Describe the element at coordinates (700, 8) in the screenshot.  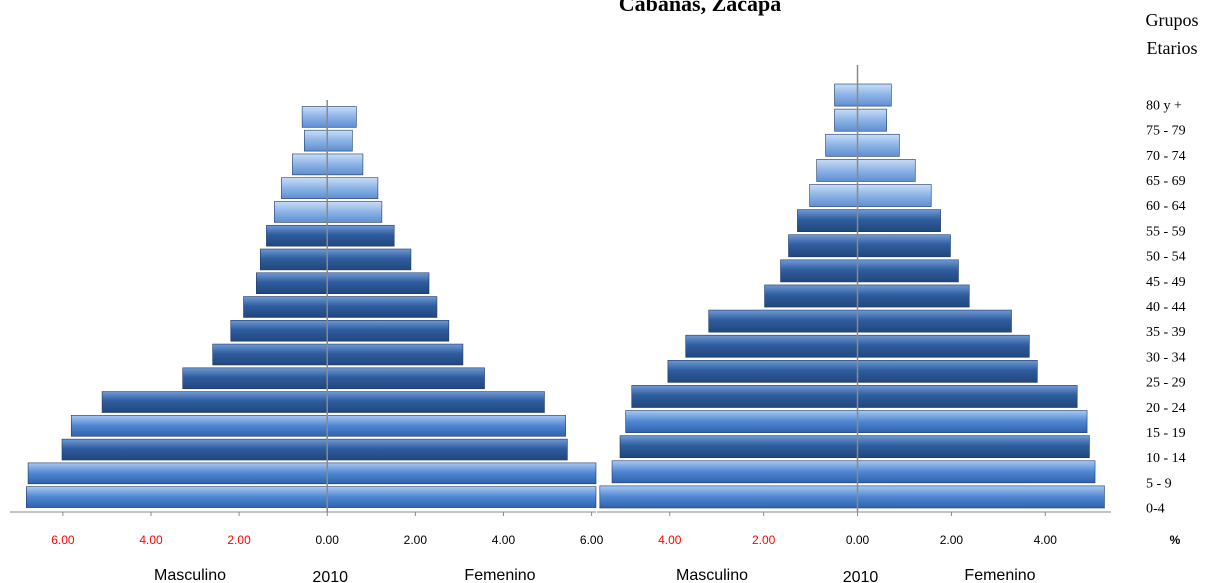
I see `chart-title: Cabañas, Zacapa` at that location.